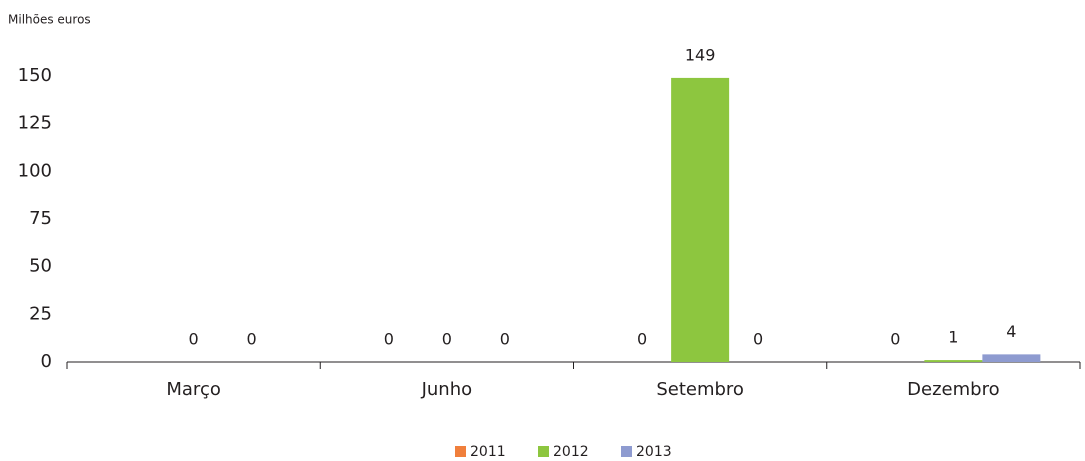 The height and width of the screenshot is (461, 1085). I want to click on data-label: 149, so click(700, 54).